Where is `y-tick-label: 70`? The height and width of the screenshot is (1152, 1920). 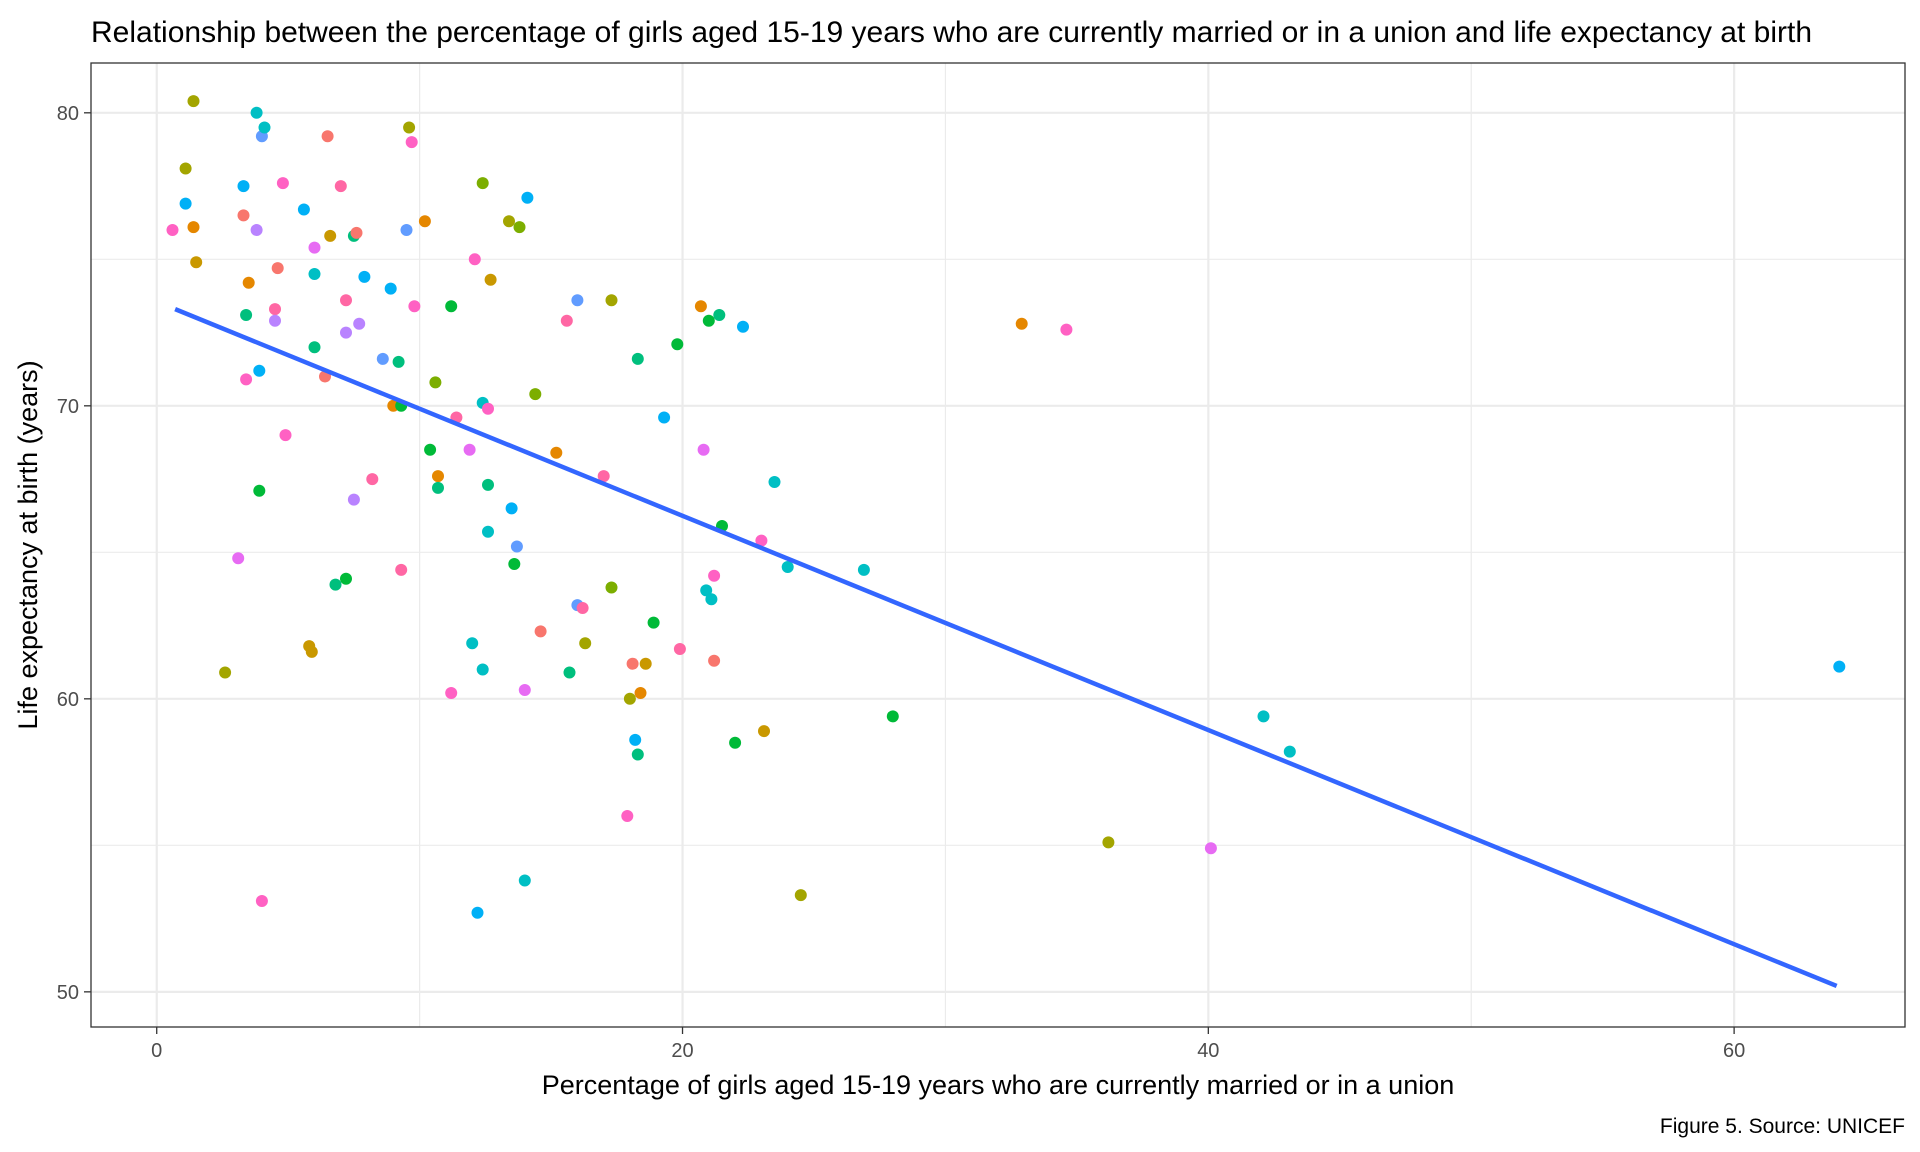
y-tick-label: 70 is located at coordinates (68, 407).